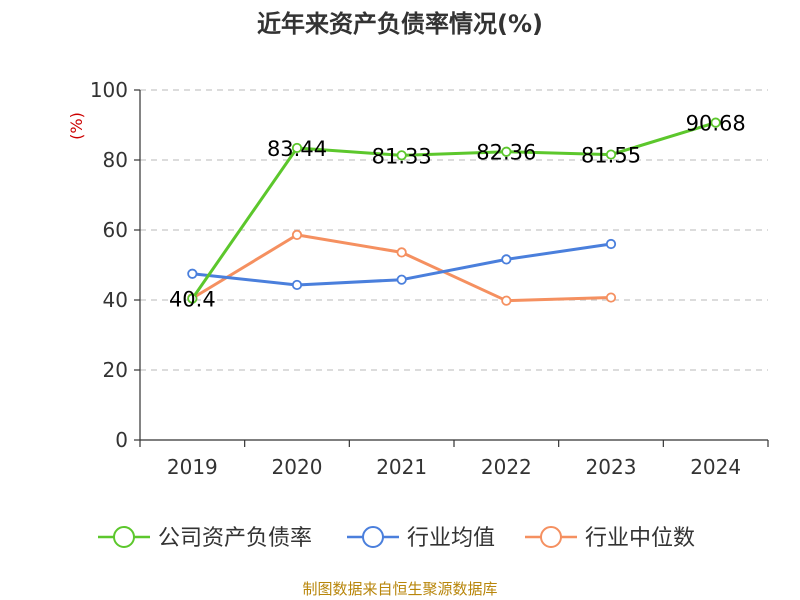 The height and width of the screenshot is (600, 800). Describe the element at coordinates (400, 589) in the screenshot. I see `source-note: 制图数据来自恒生聚源数据库` at that location.